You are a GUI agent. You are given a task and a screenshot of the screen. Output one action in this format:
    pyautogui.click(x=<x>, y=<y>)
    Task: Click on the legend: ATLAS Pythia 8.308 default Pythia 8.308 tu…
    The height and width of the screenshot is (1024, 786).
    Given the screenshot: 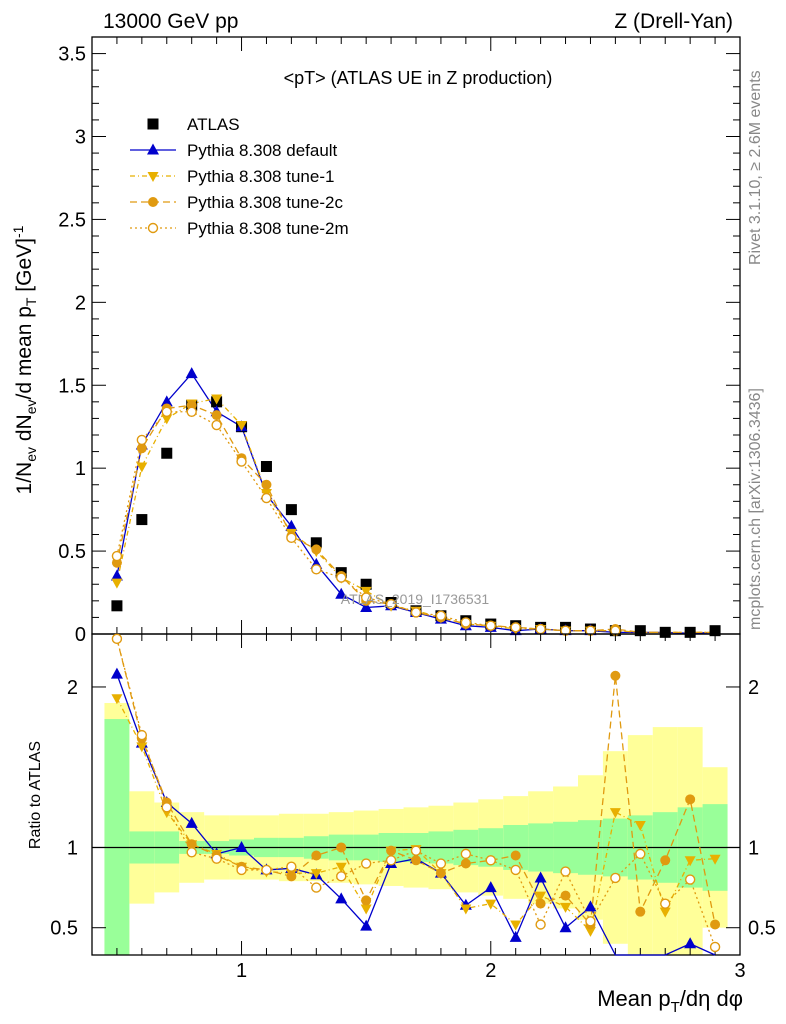 What is the action you would take?
    pyautogui.click(x=239, y=176)
    